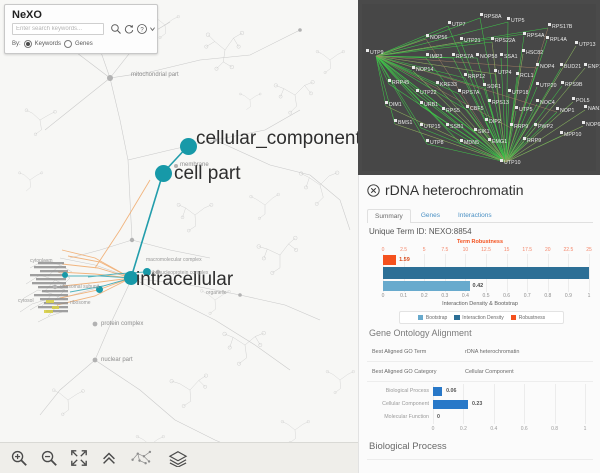 This screenshot has width=600, height=473. I want to click on node-intracellular, so click(131, 278).